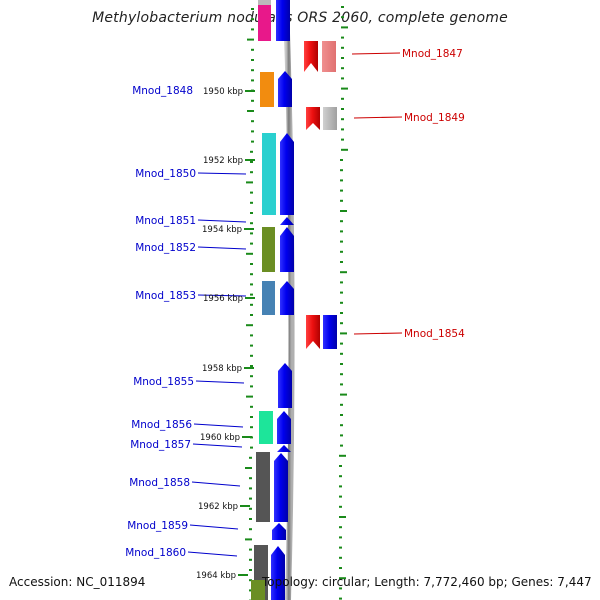 The height and width of the screenshot is (600, 600). I want to click on kbp-tick-label: 1964 kbp, so click(216, 576).